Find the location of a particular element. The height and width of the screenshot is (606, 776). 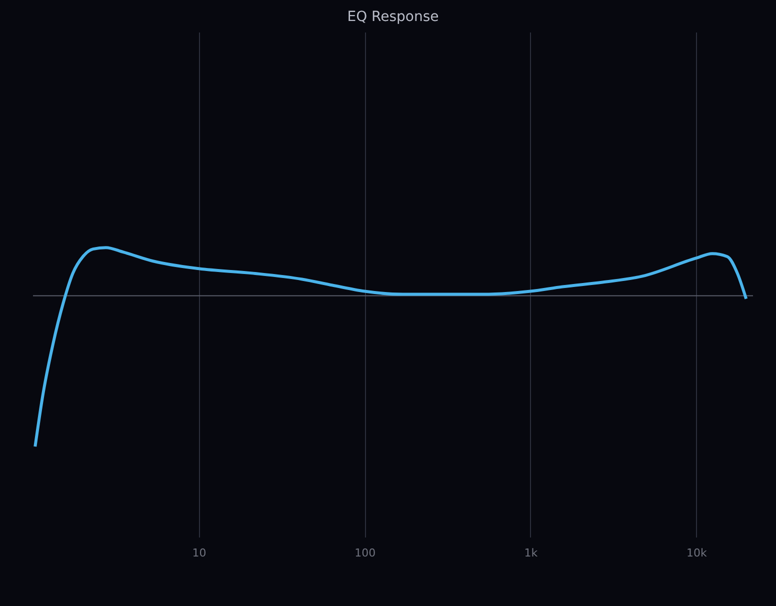

x-tick-label: 10k is located at coordinates (697, 553).